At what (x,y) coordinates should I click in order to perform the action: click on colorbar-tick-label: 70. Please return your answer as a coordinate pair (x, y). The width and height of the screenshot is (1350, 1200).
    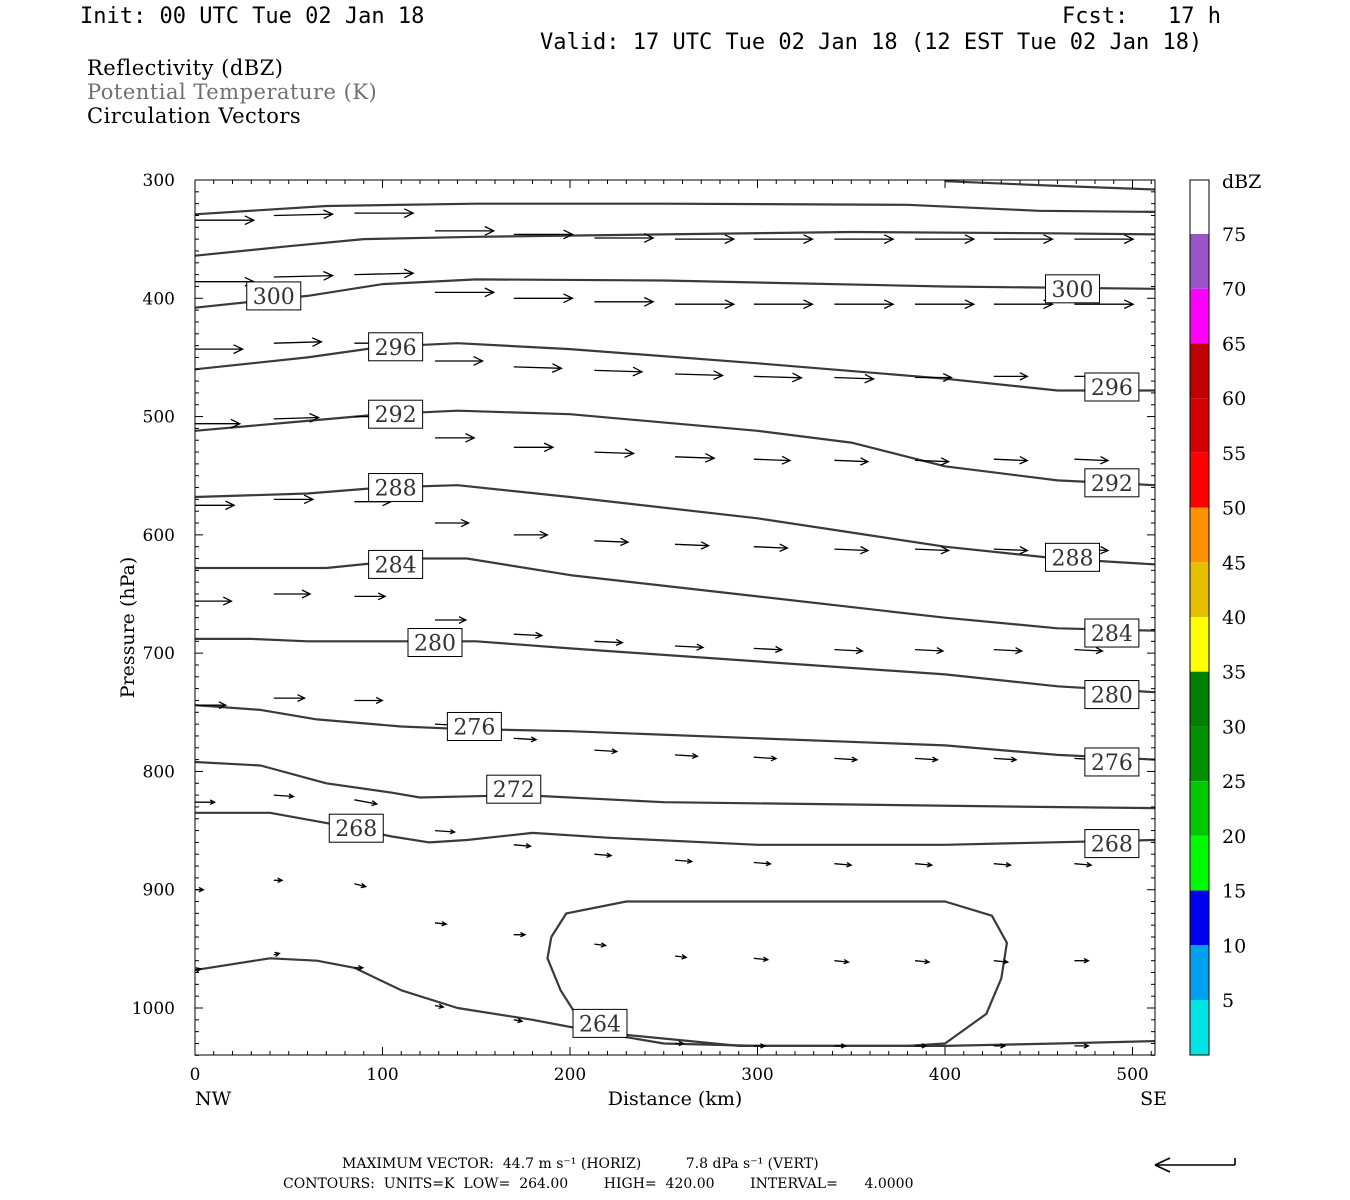
    Looking at the image, I should click on (1234, 290).